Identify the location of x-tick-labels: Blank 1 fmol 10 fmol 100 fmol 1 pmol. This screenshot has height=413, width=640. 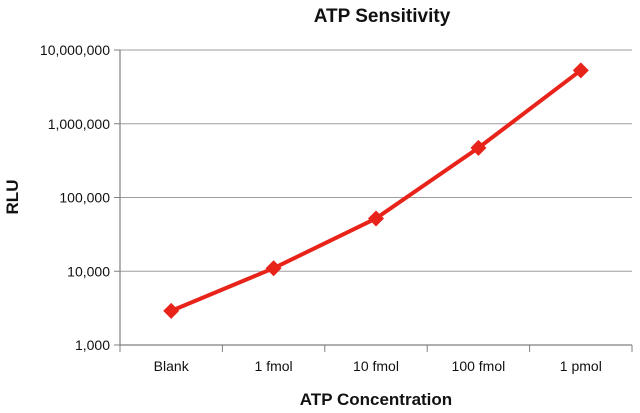
(378, 366).